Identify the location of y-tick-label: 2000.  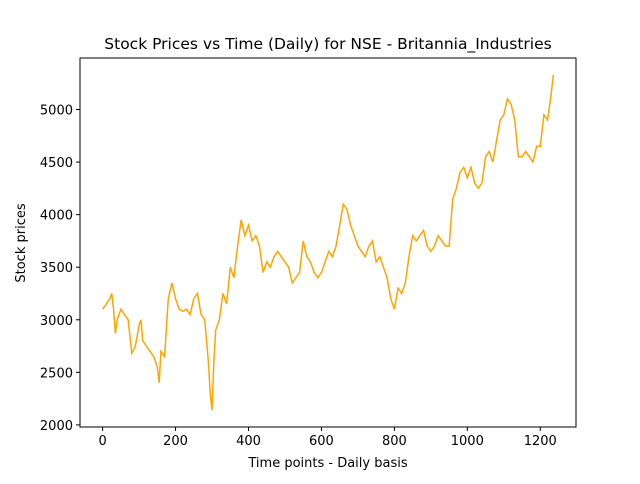
(56, 426).